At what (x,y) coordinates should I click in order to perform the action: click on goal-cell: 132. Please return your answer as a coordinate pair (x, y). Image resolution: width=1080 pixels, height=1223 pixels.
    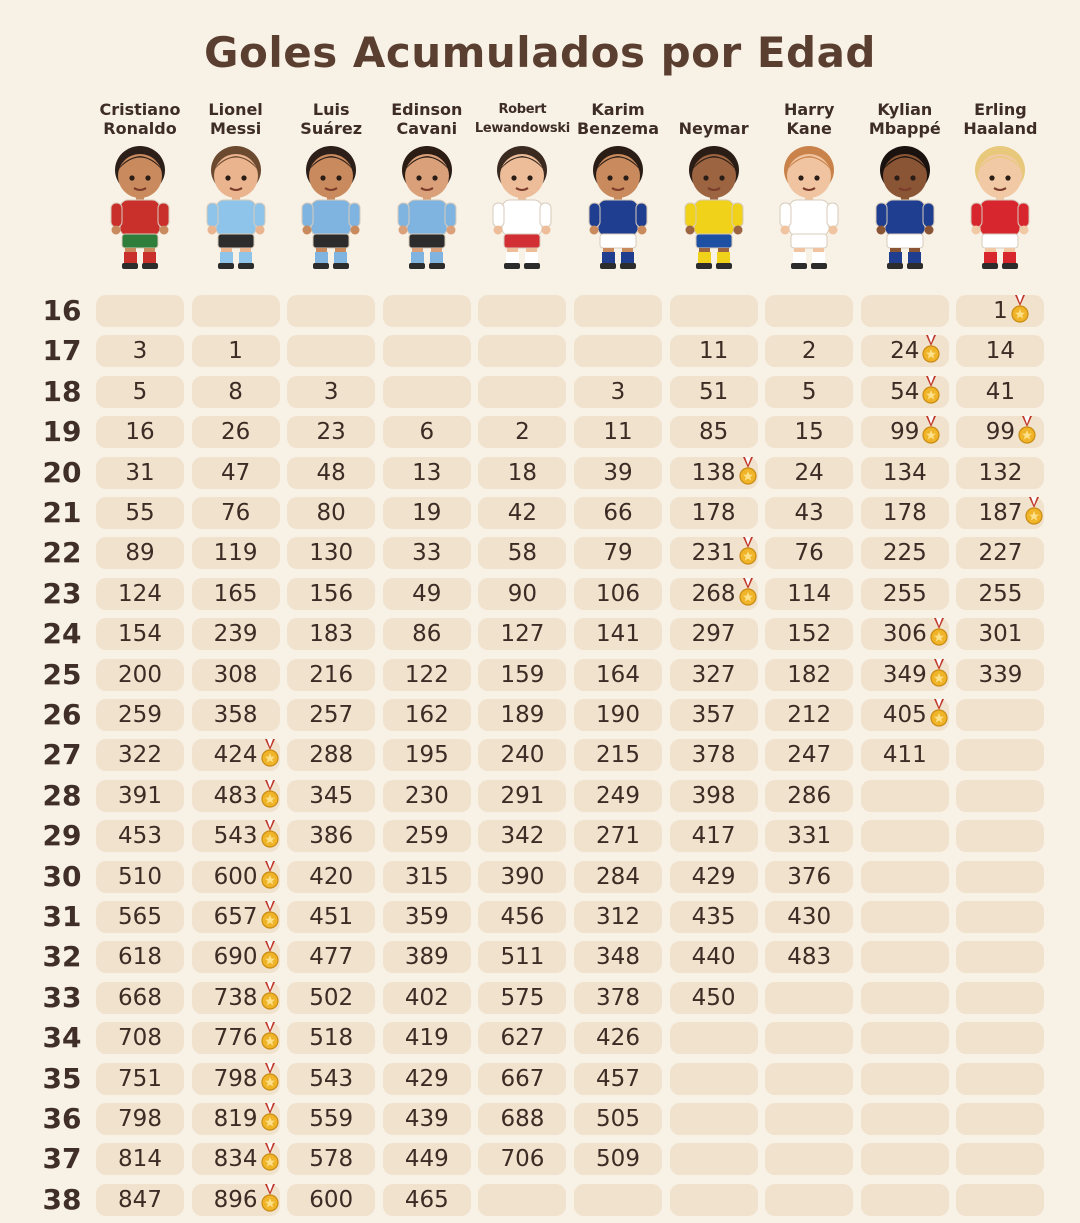
    Looking at the image, I should click on (1000, 472).